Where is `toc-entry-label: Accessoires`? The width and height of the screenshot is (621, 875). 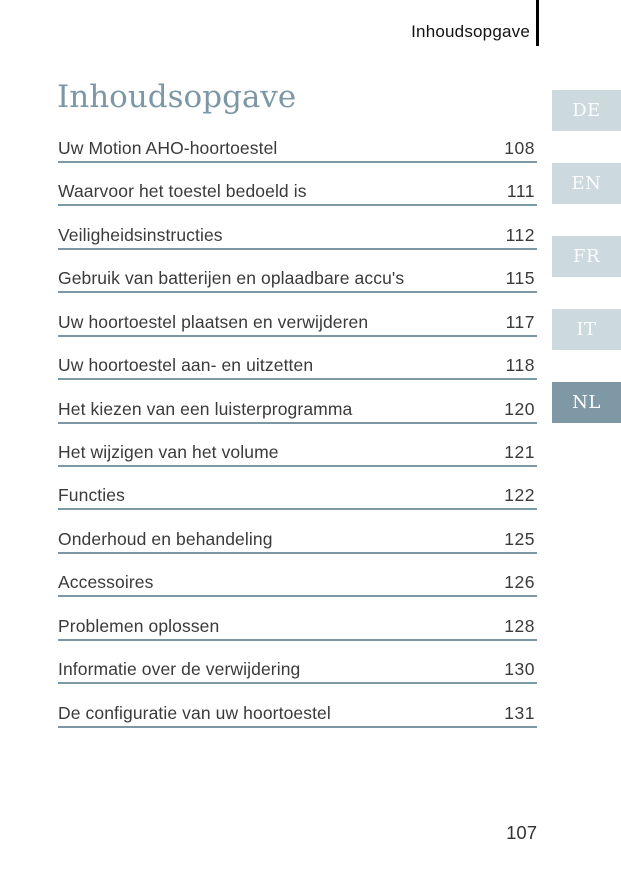 toc-entry-label: Accessoires is located at coordinates (106, 582).